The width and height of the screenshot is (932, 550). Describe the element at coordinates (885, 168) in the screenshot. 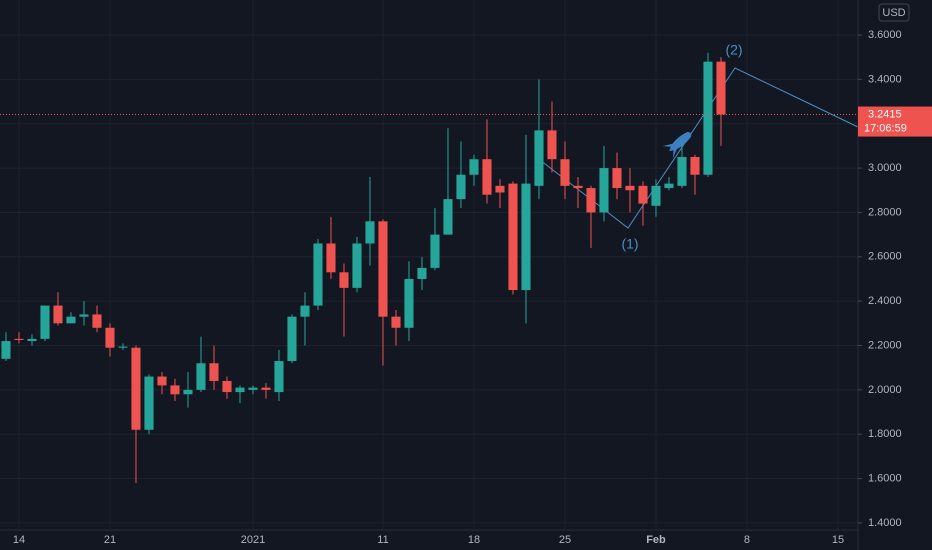

I see `y-tick-label: 3.0000` at that location.